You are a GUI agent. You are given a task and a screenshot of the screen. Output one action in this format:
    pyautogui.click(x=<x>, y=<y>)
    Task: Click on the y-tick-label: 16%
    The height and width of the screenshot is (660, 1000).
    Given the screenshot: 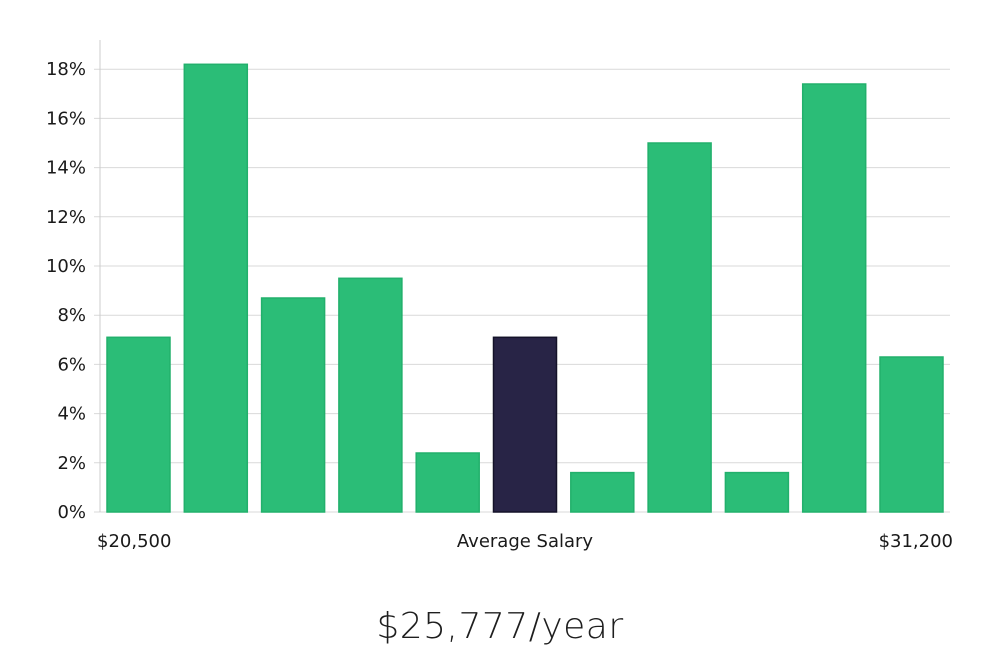 What is the action you would take?
    pyautogui.click(x=66, y=118)
    